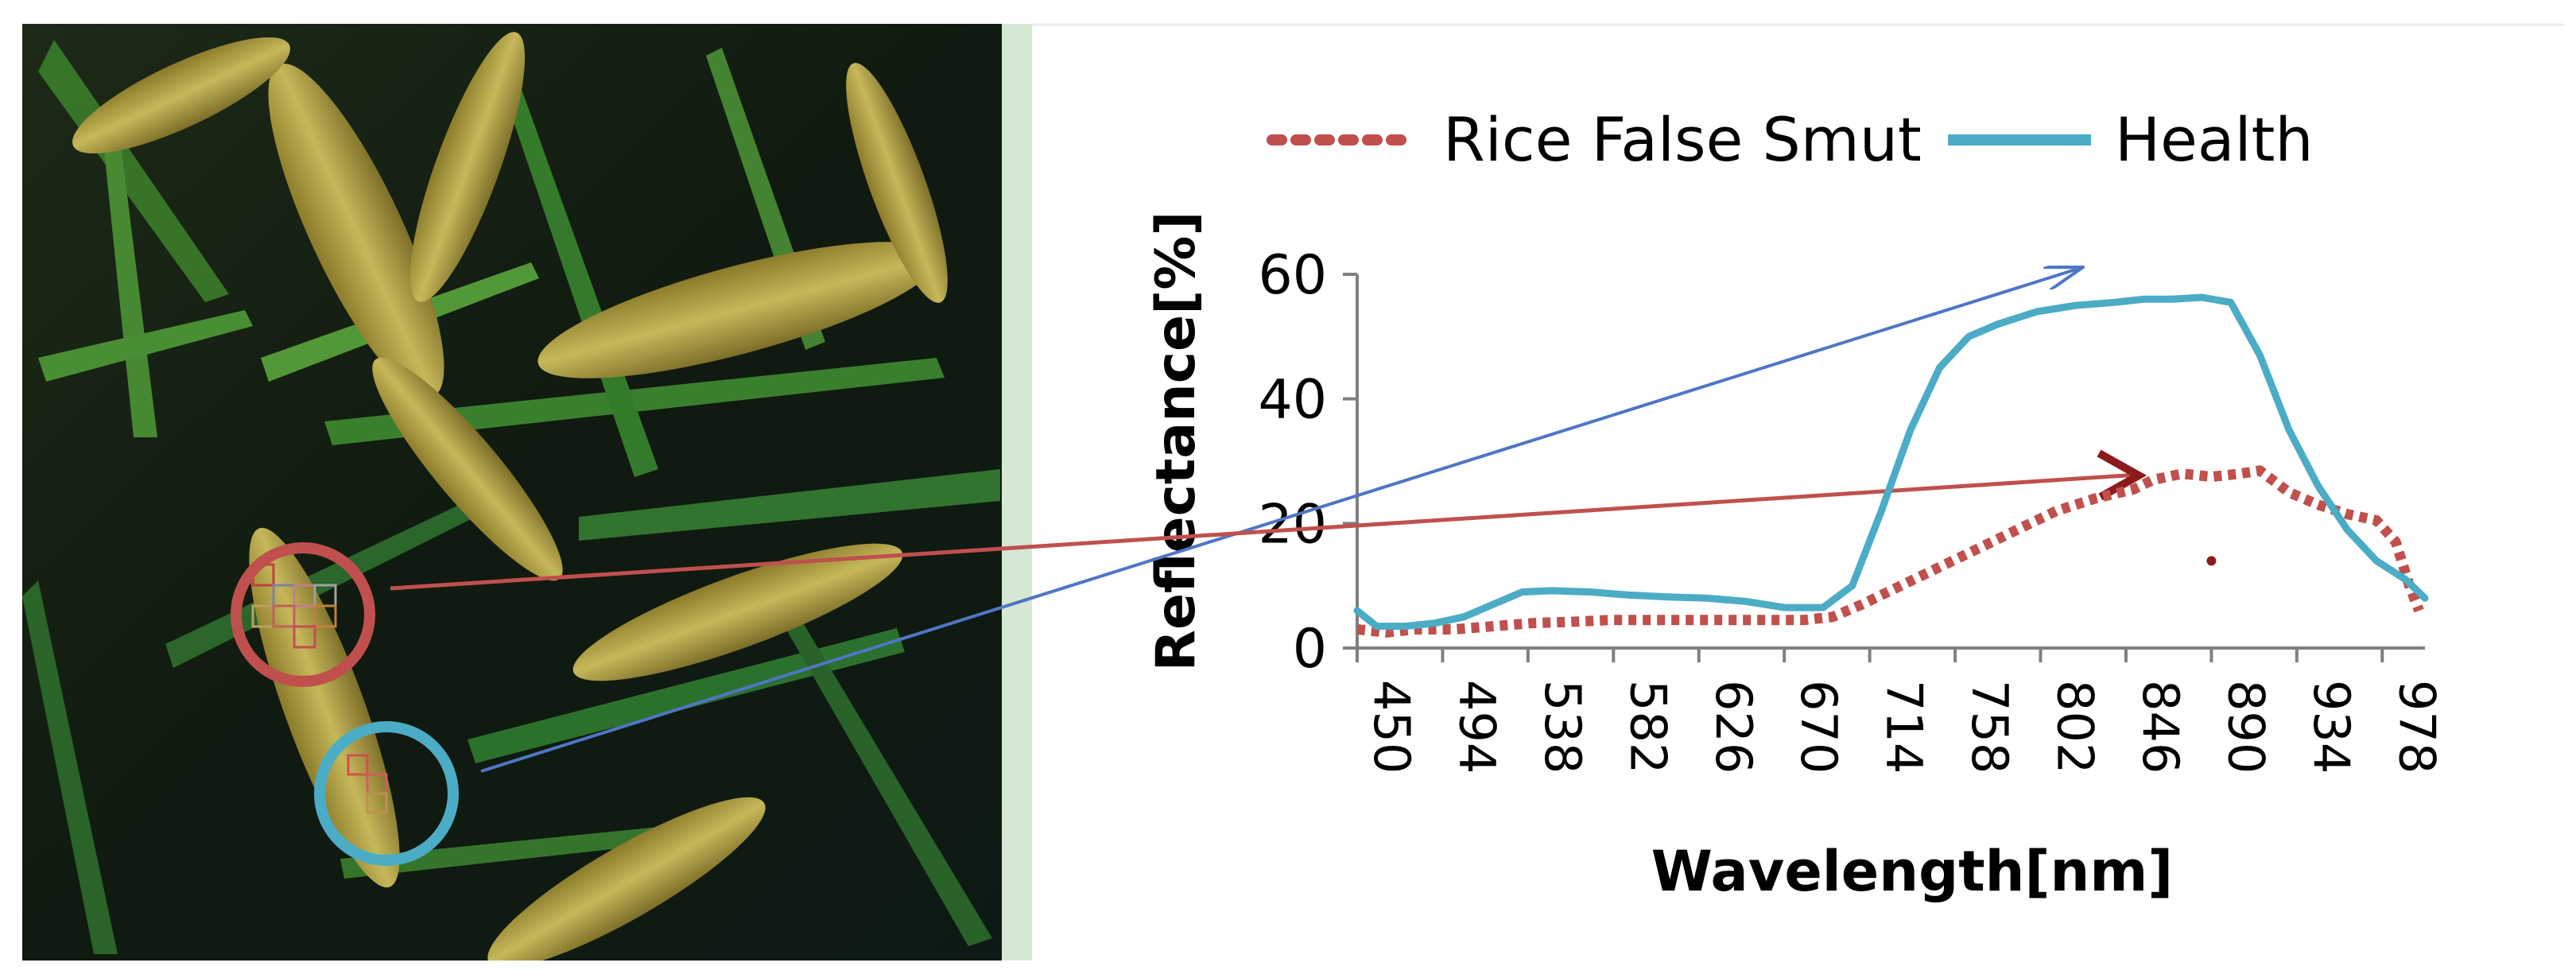 The height and width of the screenshot is (978, 2576). I want to click on series-line-rice-false-smut, so click(1890, 552).